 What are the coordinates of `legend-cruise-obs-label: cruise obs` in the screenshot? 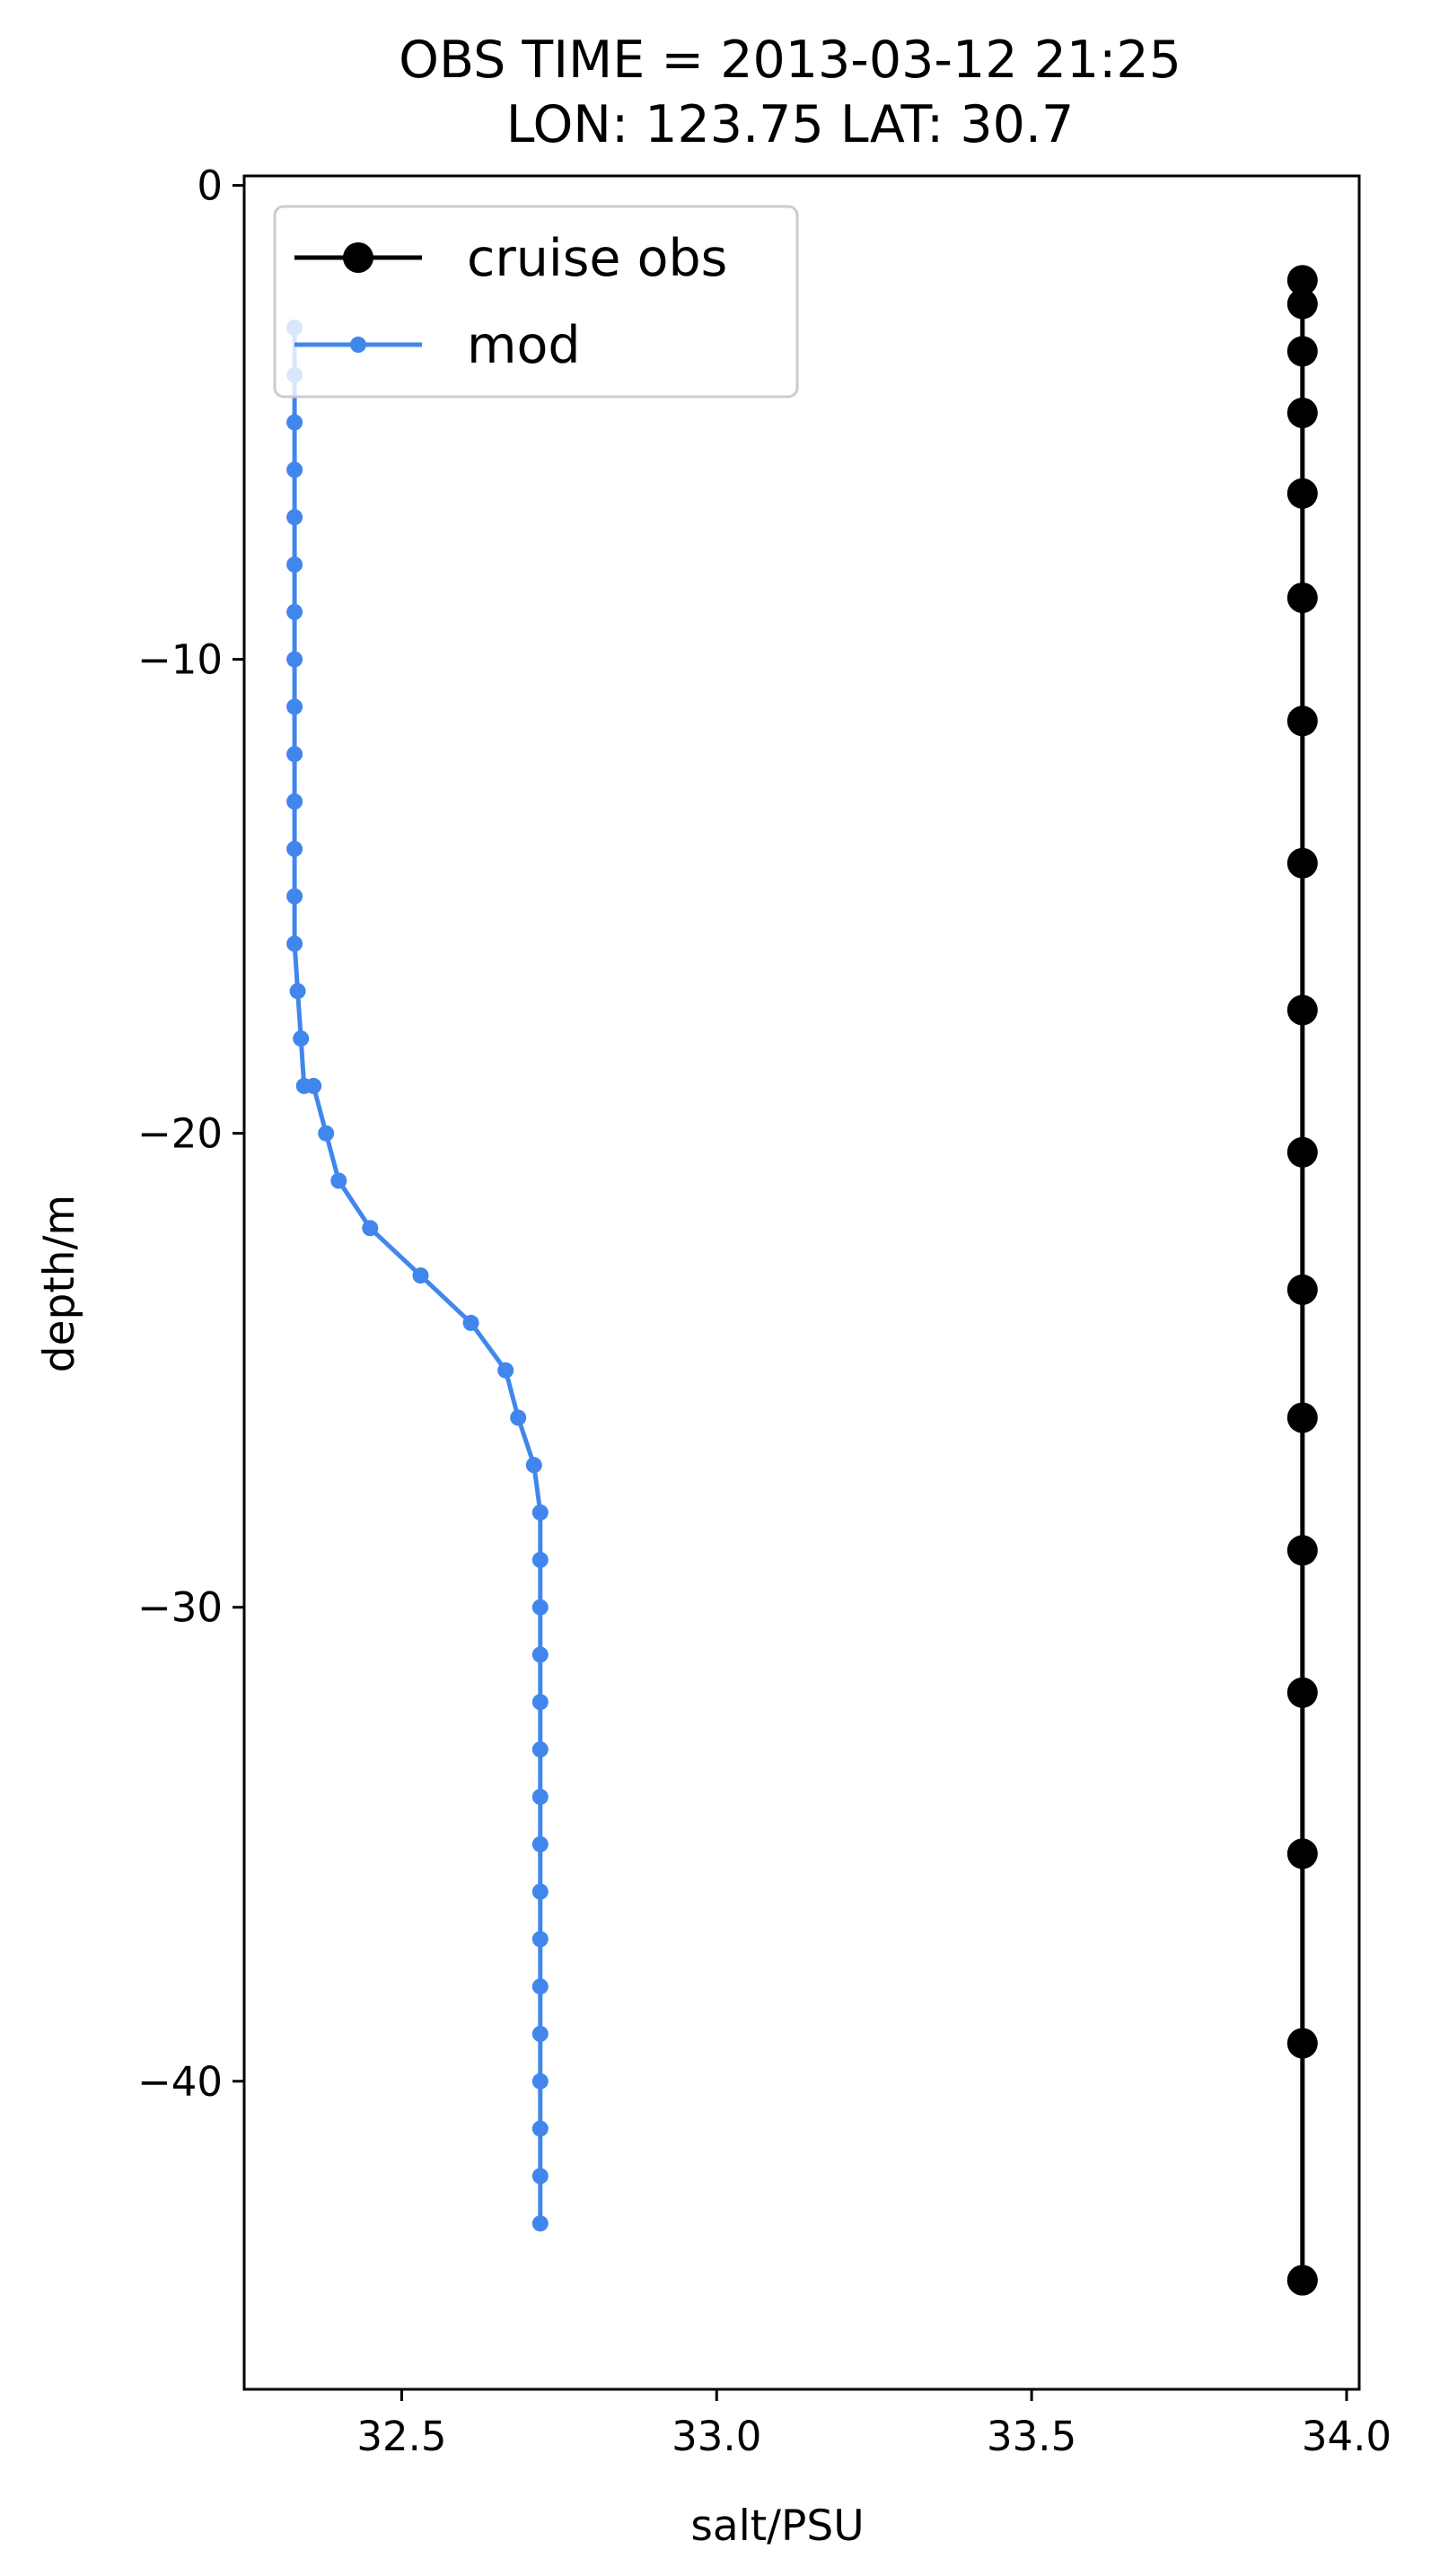 It's located at (597, 258).